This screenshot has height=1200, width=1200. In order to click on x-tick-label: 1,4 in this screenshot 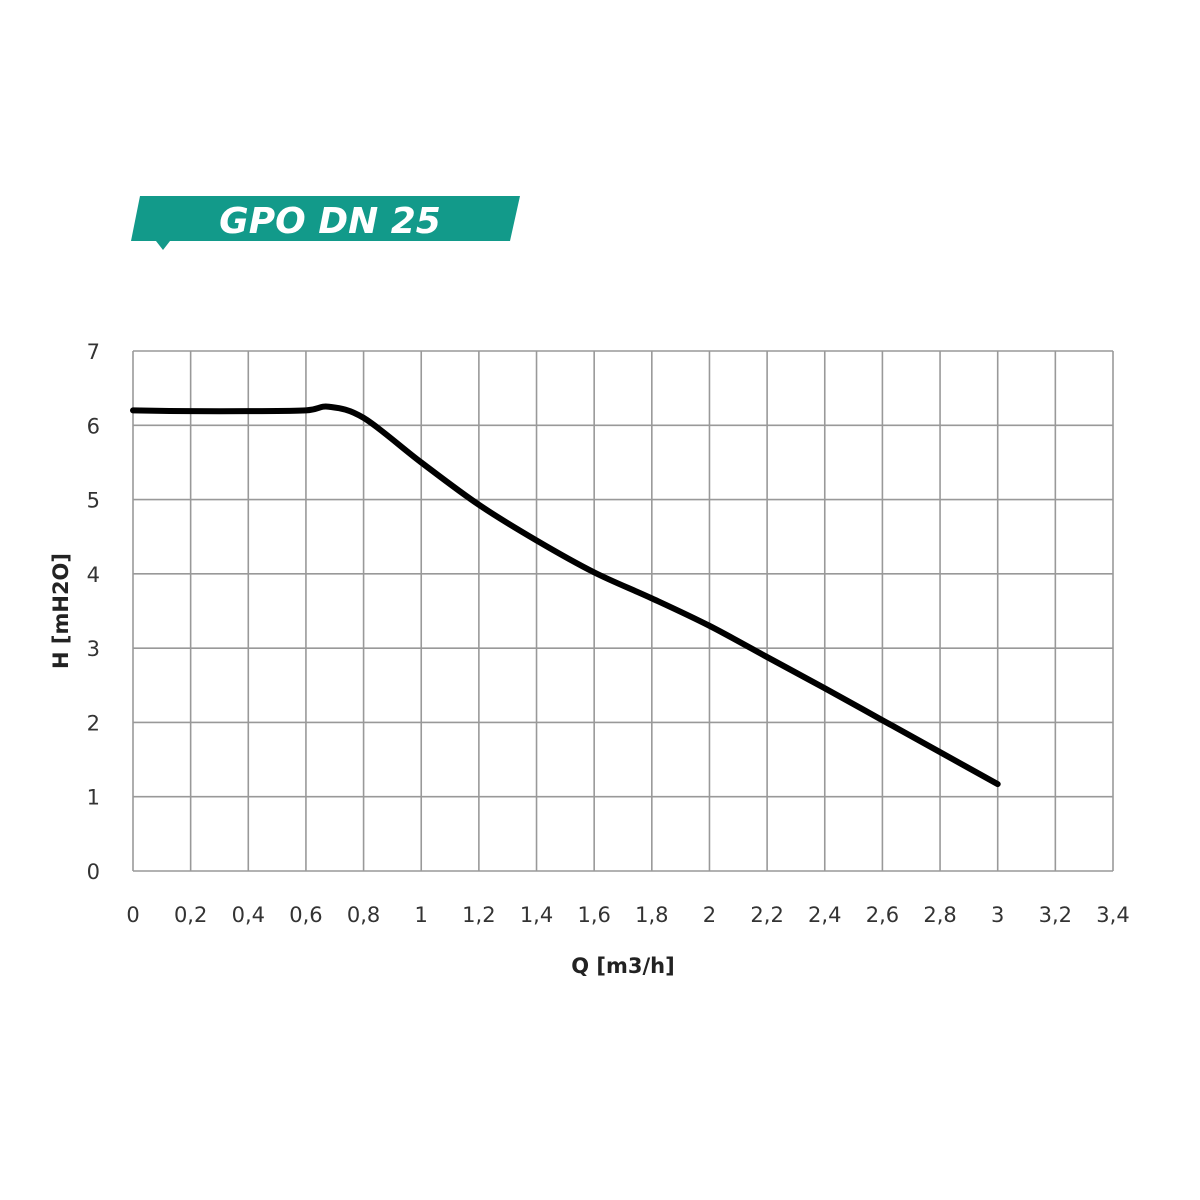, I will do `click(536, 915)`.